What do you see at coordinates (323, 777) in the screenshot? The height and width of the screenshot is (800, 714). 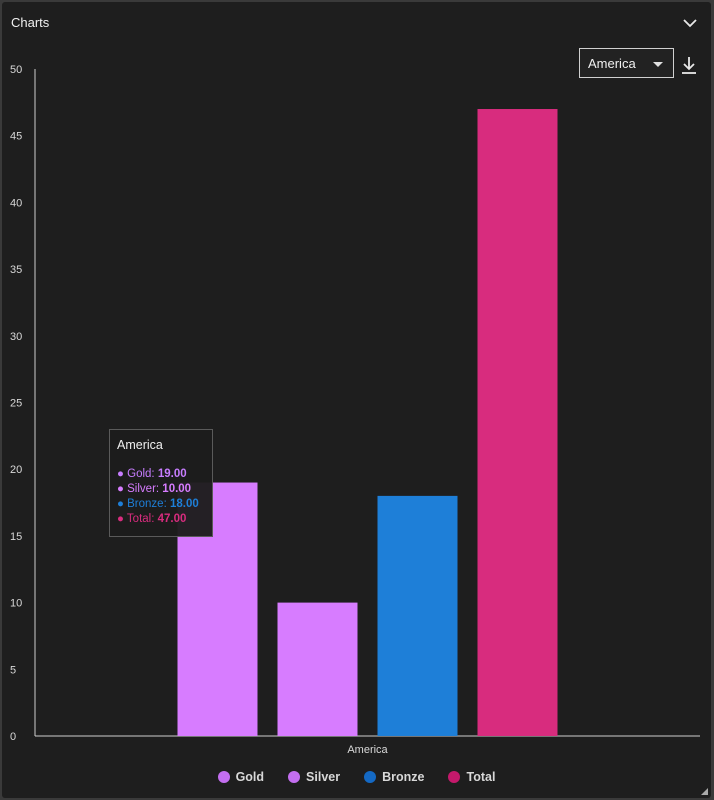 I see `legend-label: Silver` at bounding box center [323, 777].